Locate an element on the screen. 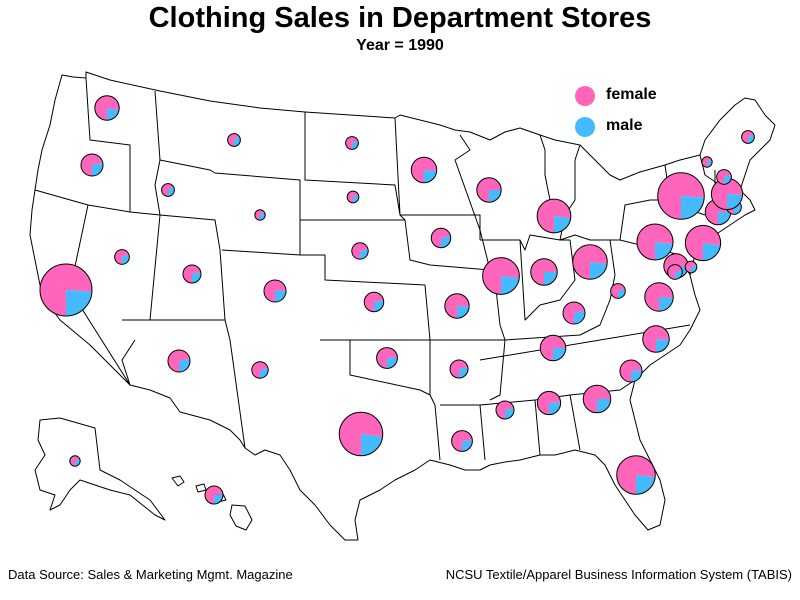  pie-pa is located at coordinates (655, 242).